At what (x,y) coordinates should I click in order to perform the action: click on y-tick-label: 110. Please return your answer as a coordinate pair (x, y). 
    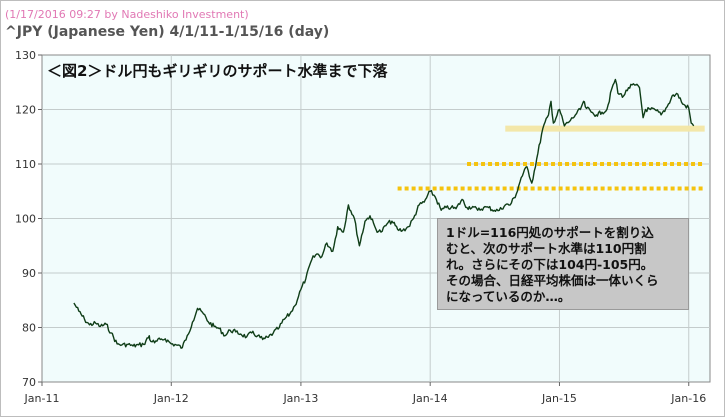
    Looking at the image, I should click on (25, 164).